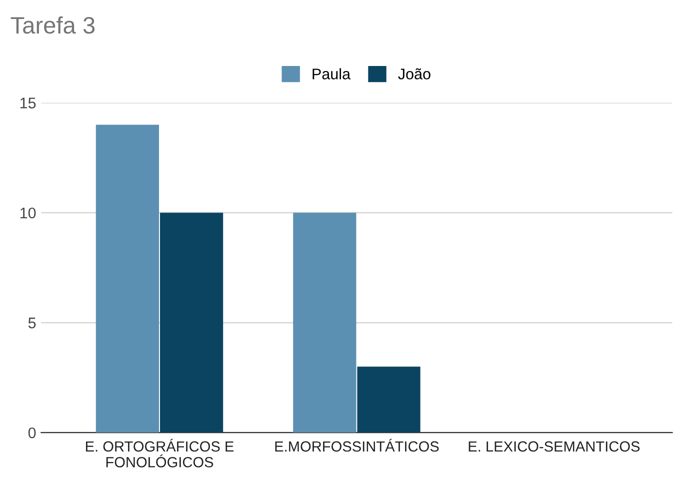 This screenshot has width=686, height=478. Describe the element at coordinates (331, 74) in the screenshot. I see `legend-label: Paula` at that location.